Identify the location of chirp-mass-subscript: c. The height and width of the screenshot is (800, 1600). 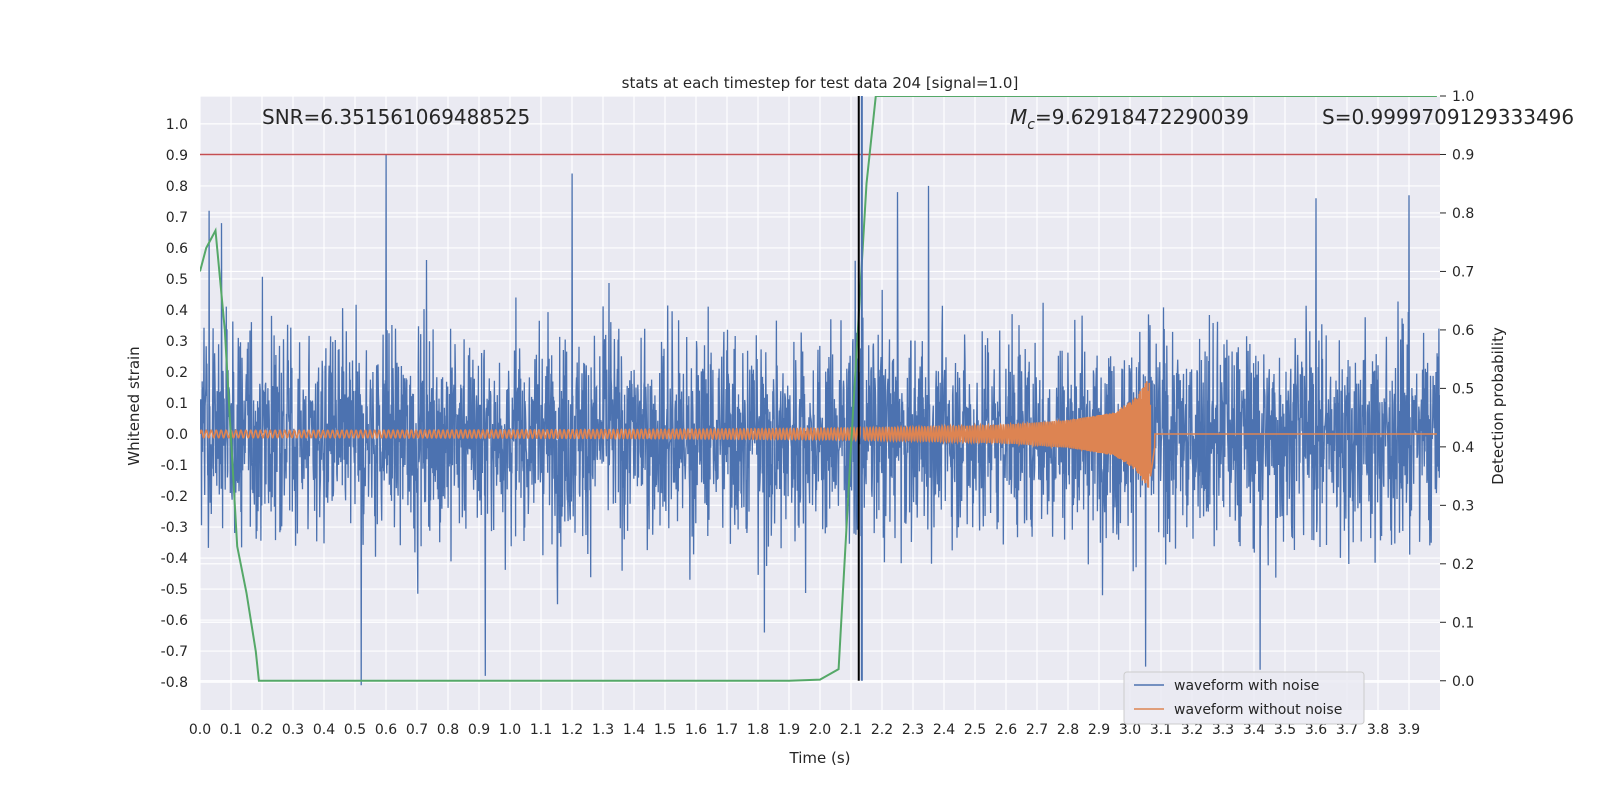
(1031, 125).